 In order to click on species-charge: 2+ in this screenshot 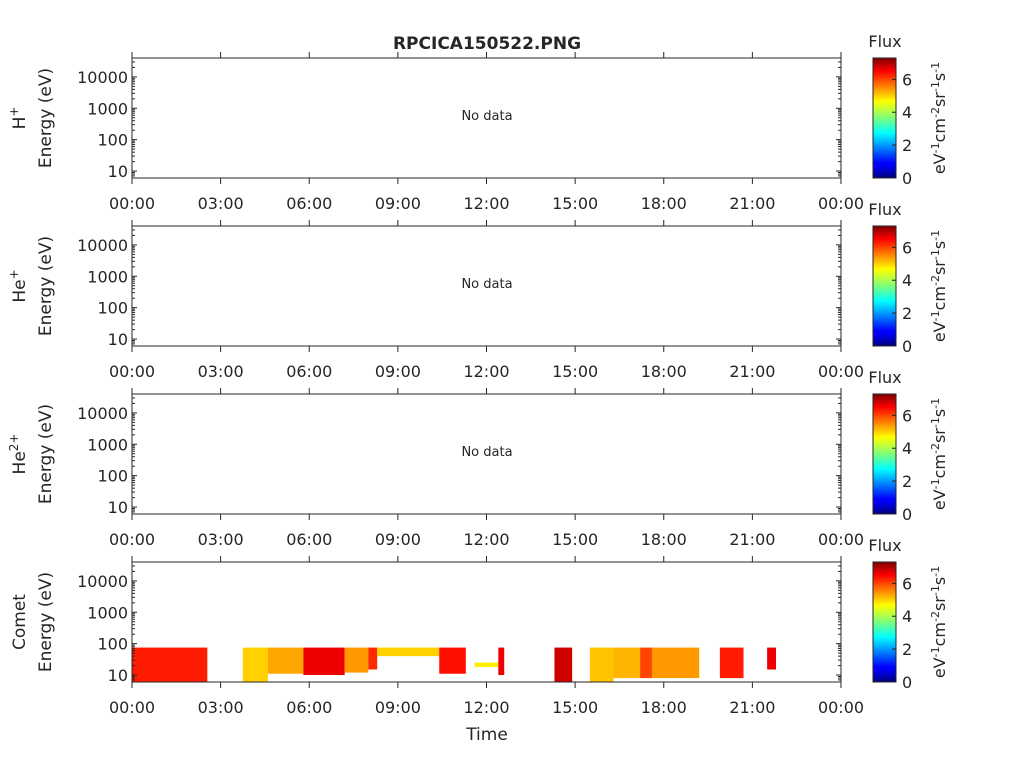, I will do `click(14, 443)`.